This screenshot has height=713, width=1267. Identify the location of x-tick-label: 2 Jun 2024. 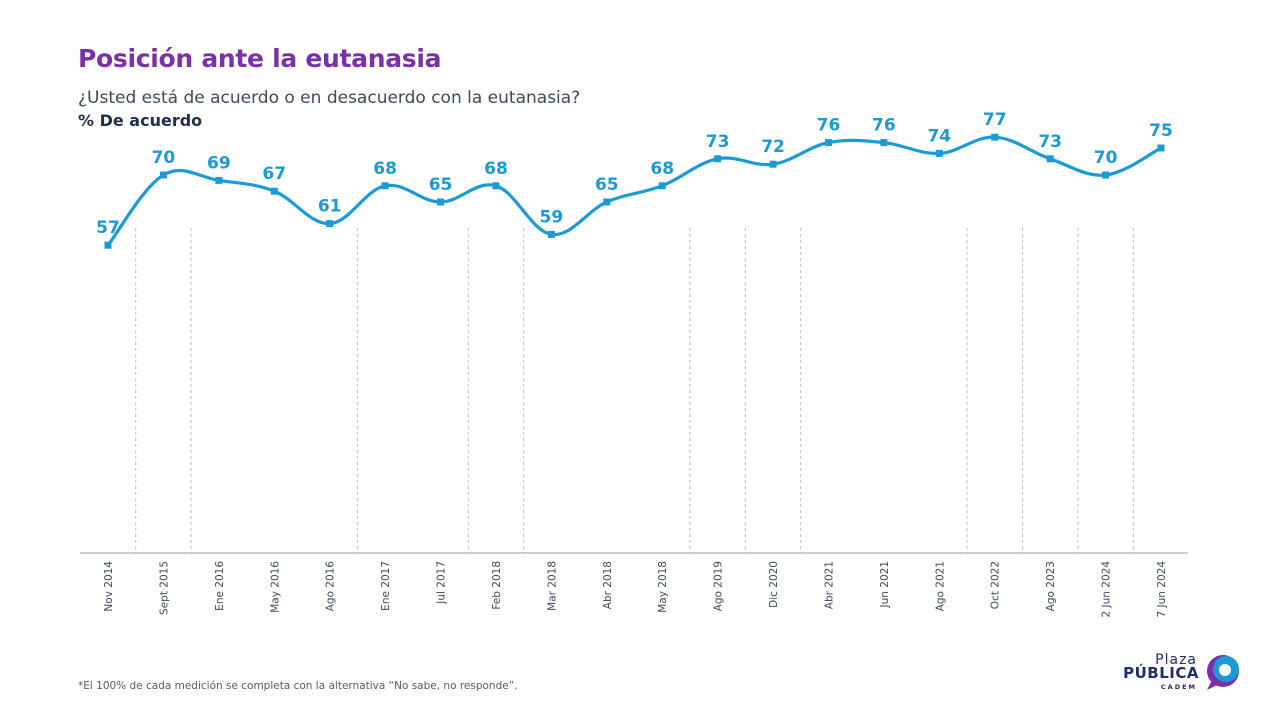
(1107, 589).